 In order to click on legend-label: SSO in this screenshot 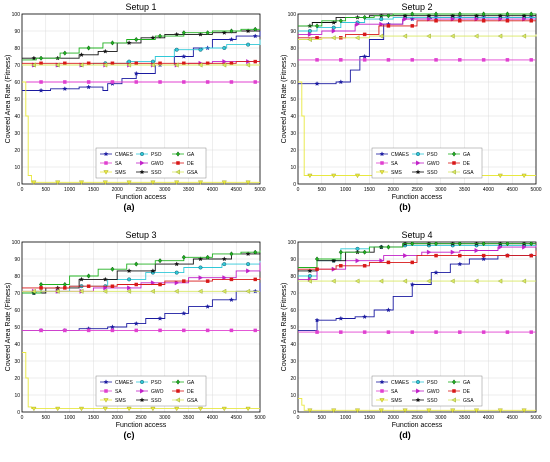, I will do `click(156, 173)`.